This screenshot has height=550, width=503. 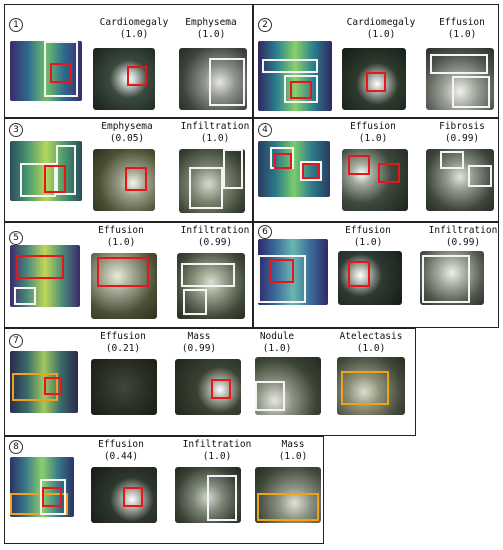 I want to click on panel-number-badge: 6, so click(x=265, y=232).